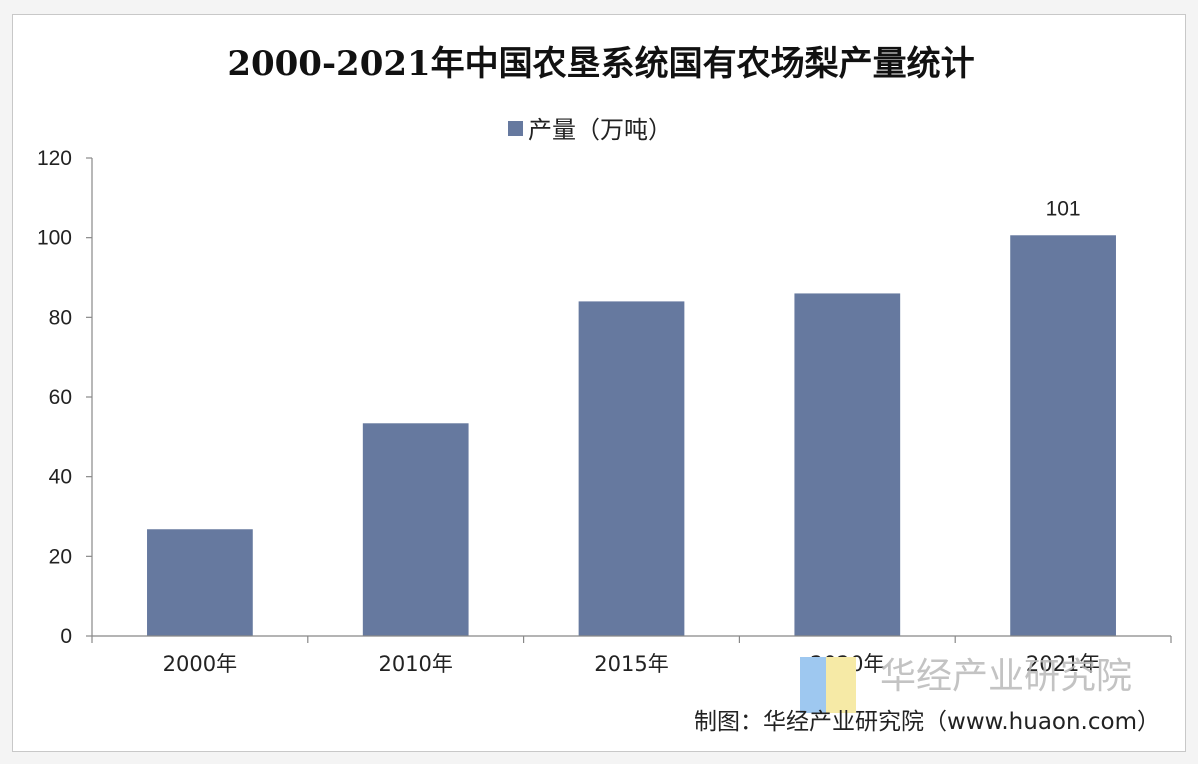 The width and height of the screenshot is (1198, 764). What do you see at coordinates (1063, 664) in the screenshot?
I see `x-tick-label: 2021年` at bounding box center [1063, 664].